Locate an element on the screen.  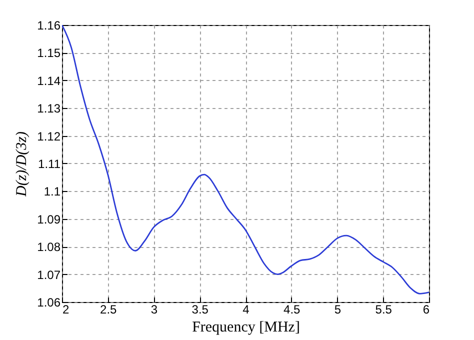
y-tick-label: 1.09 is located at coordinates (49, 219).